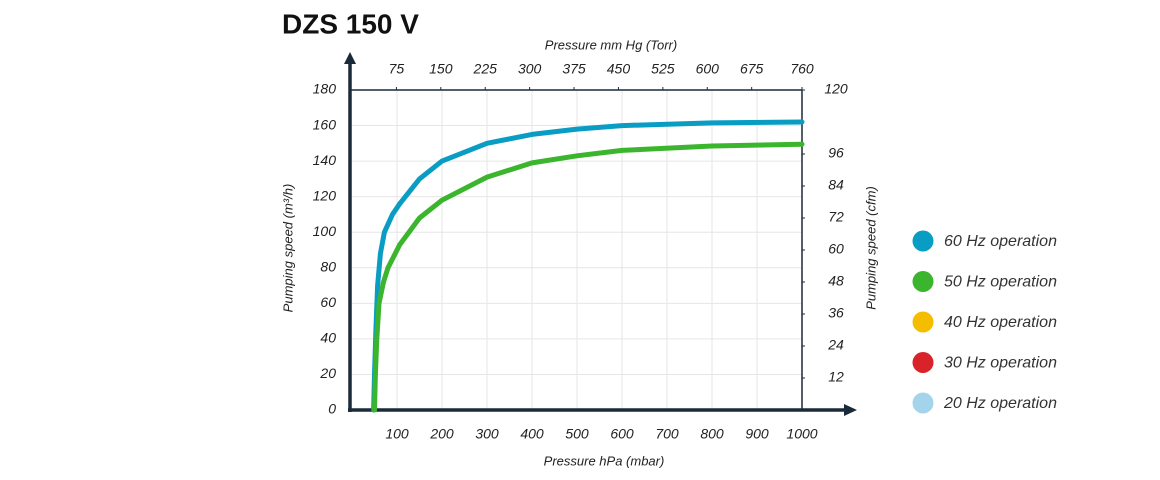 The width and height of the screenshot is (1160, 480). Describe the element at coordinates (487, 434) in the screenshot. I see `x-tick-label: 300` at that location.